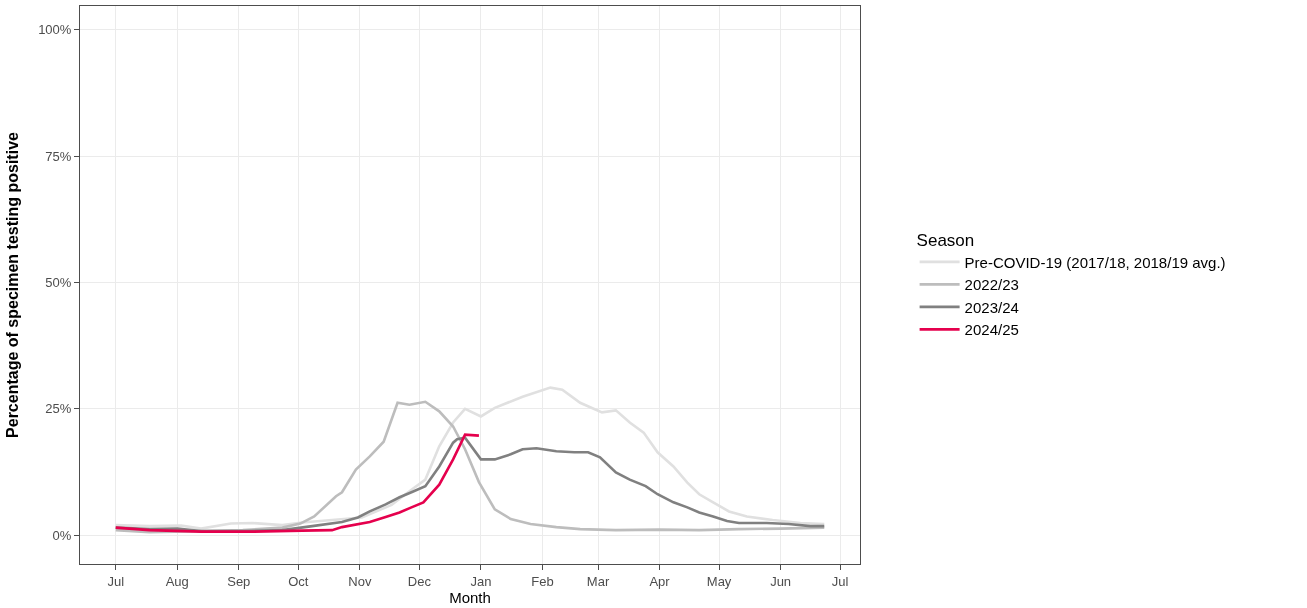 This screenshot has width=1307, height=608. What do you see at coordinates (58, 409) in the screenshot?
I see `y-tick-label: 25%` at bounding box center [58, 409].